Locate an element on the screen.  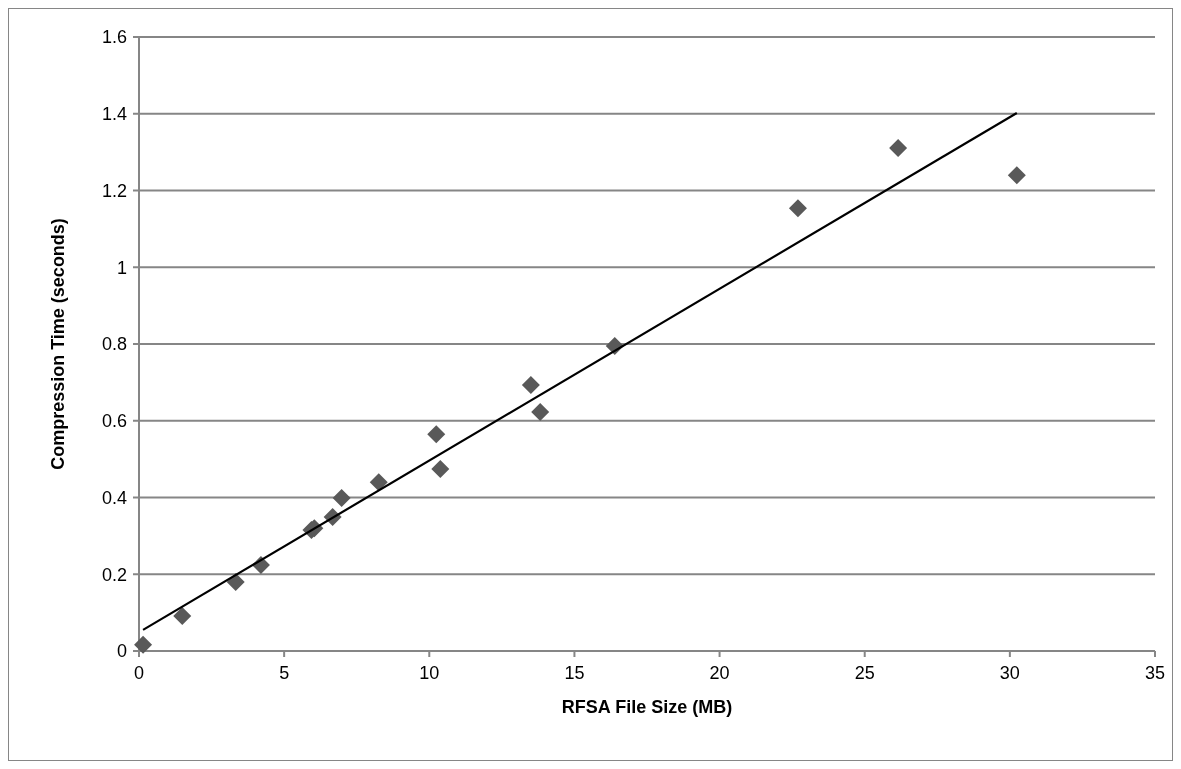
x-axis-title: RFSA File Size (MB) is located at coordinates (647, 707).